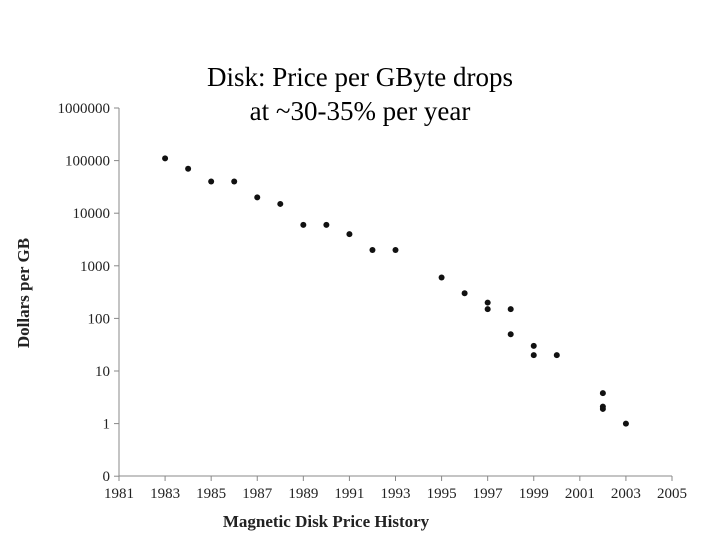 The width and height of the screenshot is (720, 540). What do you see at coordinates (488, 494) in the screenshot?
I see `x-tick-label: 1997` at bounding box center [488, 494].